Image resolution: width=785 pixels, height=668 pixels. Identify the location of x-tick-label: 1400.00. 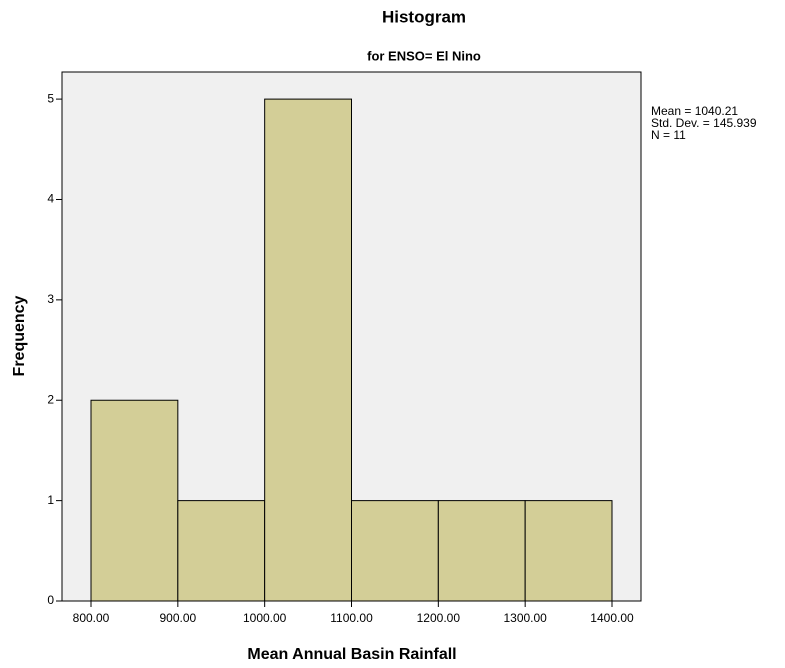
(612, 618).